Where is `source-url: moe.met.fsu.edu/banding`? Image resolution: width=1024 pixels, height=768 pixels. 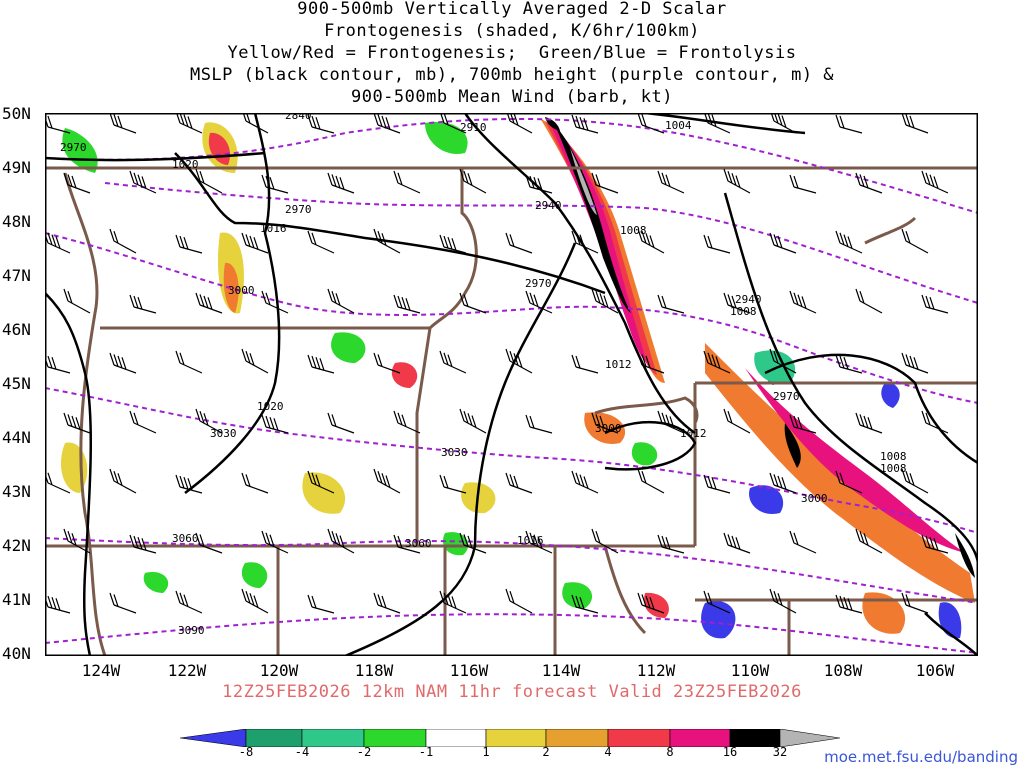
source-url: moe.met.fsu.edu/banding is located at coordinates (921, 757).